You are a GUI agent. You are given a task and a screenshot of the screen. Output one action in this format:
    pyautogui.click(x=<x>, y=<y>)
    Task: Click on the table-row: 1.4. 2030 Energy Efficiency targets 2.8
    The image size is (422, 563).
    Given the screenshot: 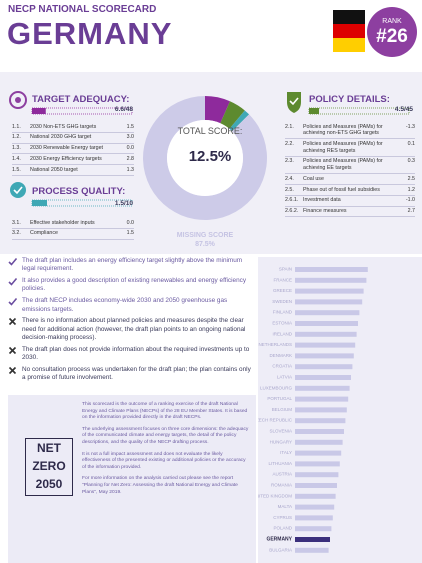 What is the action you would take?
    pyautogui.click(x=73, y=160)
    